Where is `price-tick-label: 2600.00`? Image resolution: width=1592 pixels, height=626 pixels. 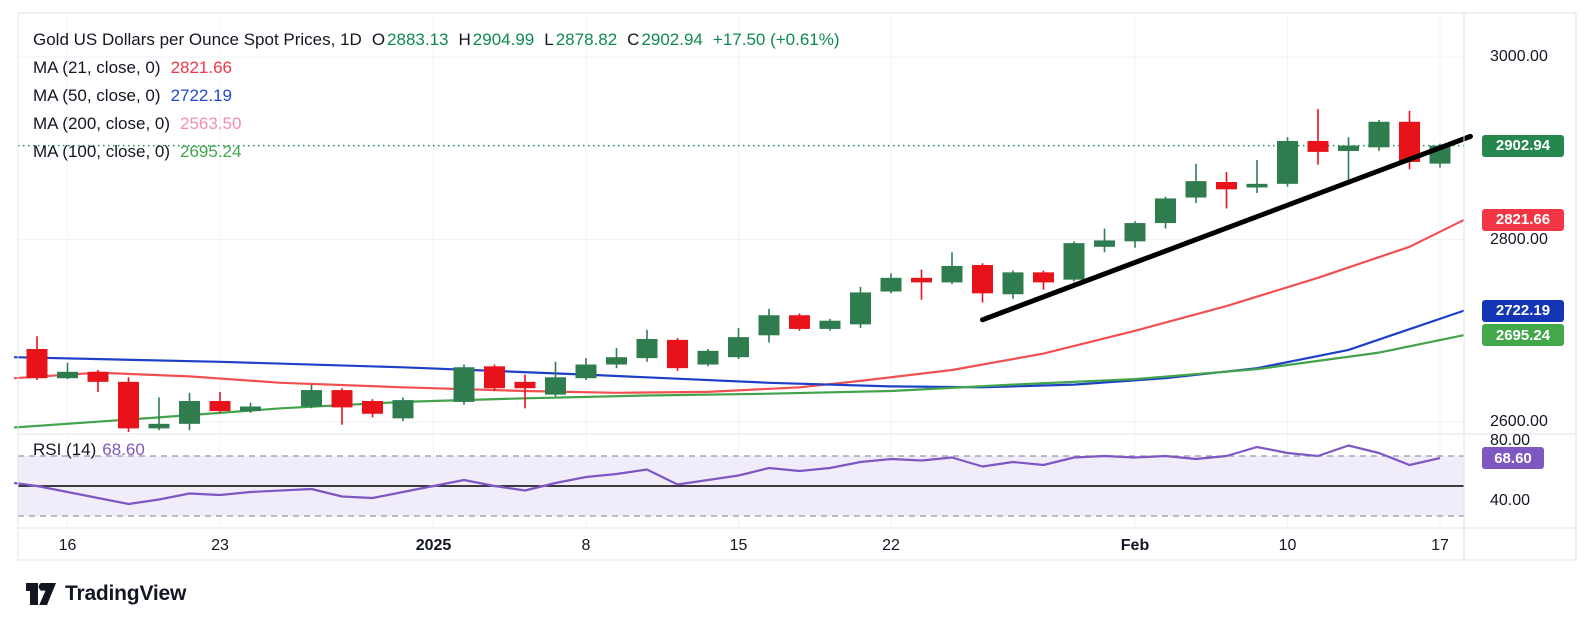 price-tick-label: 2600.00 is located at coordinates (1519, 421).